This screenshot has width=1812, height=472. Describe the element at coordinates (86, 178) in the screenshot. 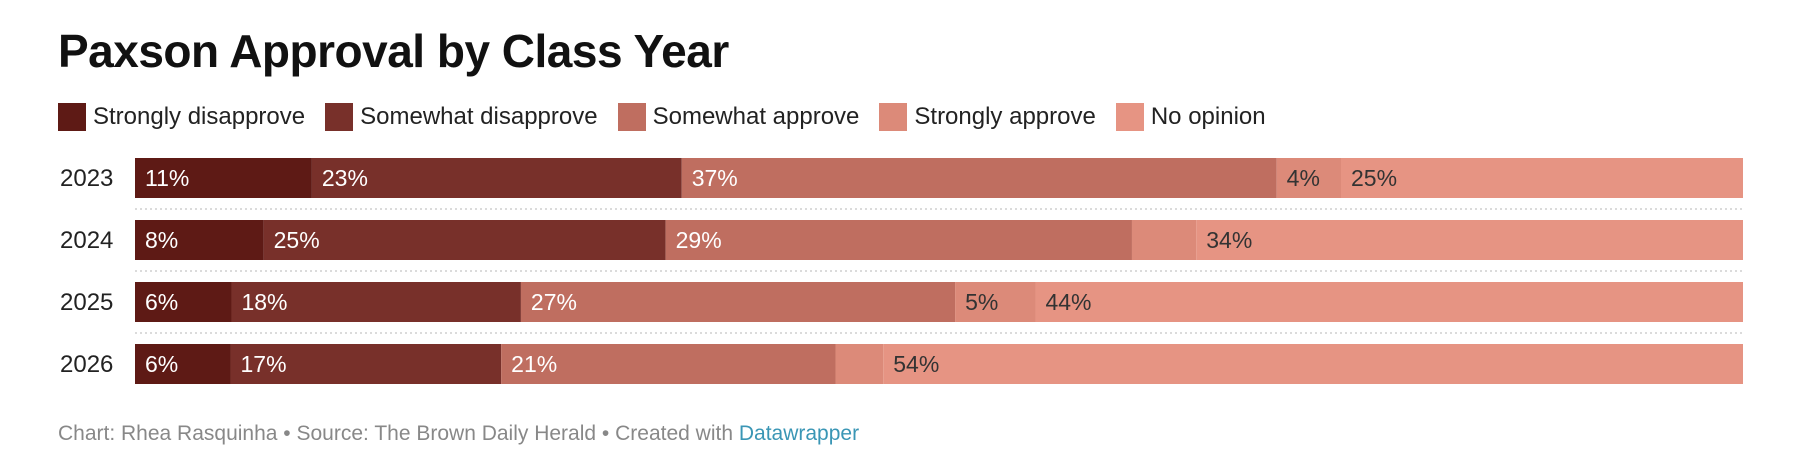

I see `row-label: 2023` at that location.